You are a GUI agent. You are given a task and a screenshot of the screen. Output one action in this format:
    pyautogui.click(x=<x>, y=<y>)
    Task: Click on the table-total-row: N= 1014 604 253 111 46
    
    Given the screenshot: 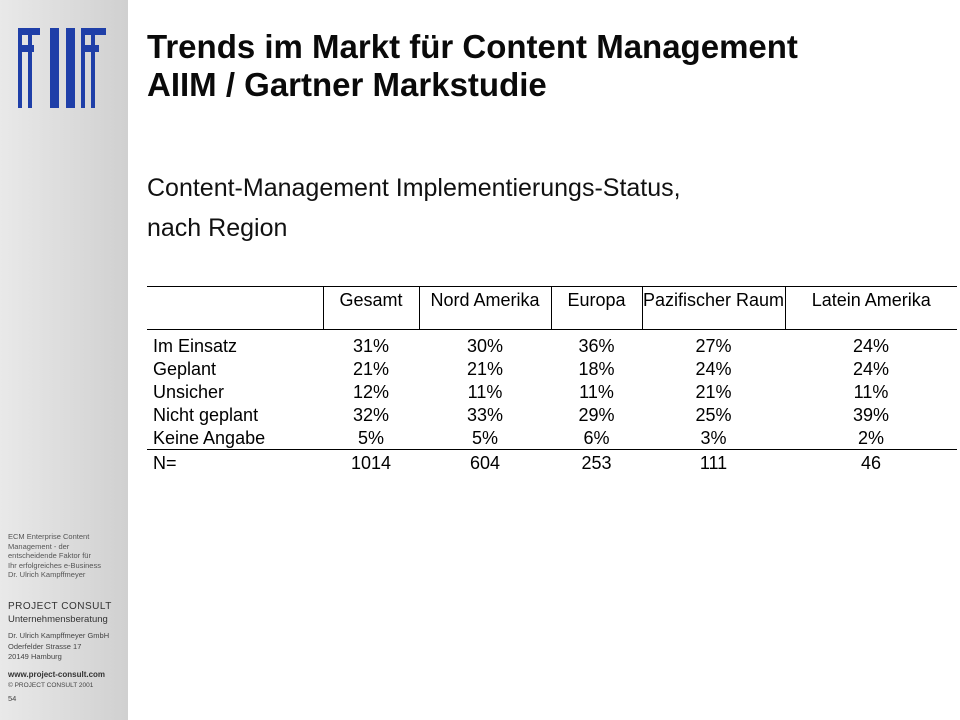 What is the action you would take?
    pyautogui.click(x=552, y=461)
    